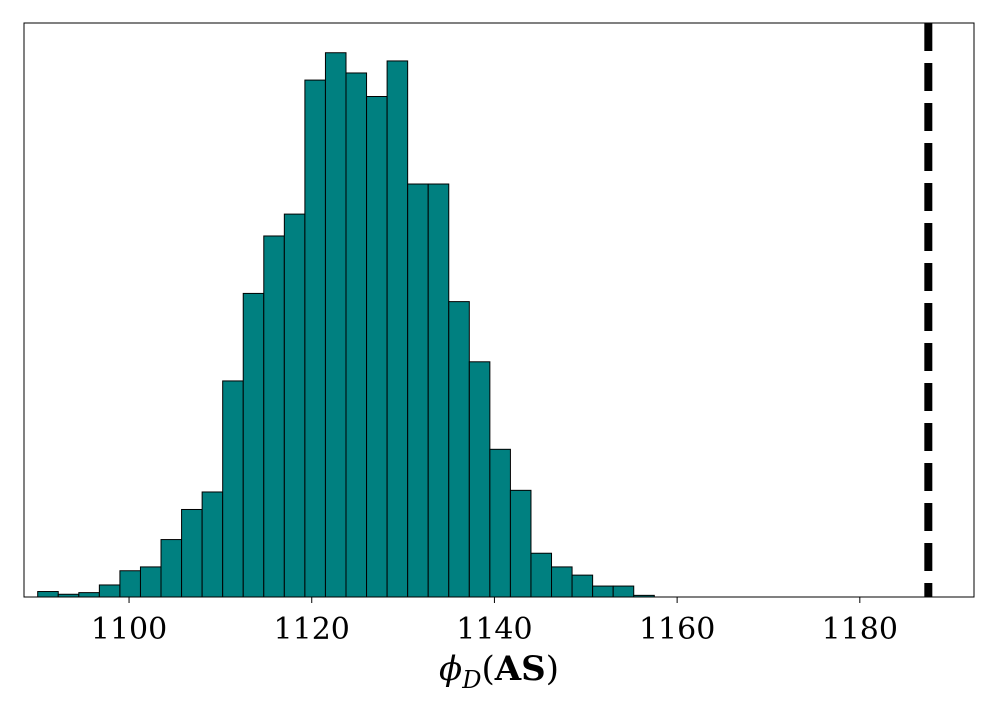 This screenshot has width=996, height=713. What do you see at coordinates (471, 680) in the screenshot?
I see `x-axis-label-subscript: D` at bounding box center [471, 680].